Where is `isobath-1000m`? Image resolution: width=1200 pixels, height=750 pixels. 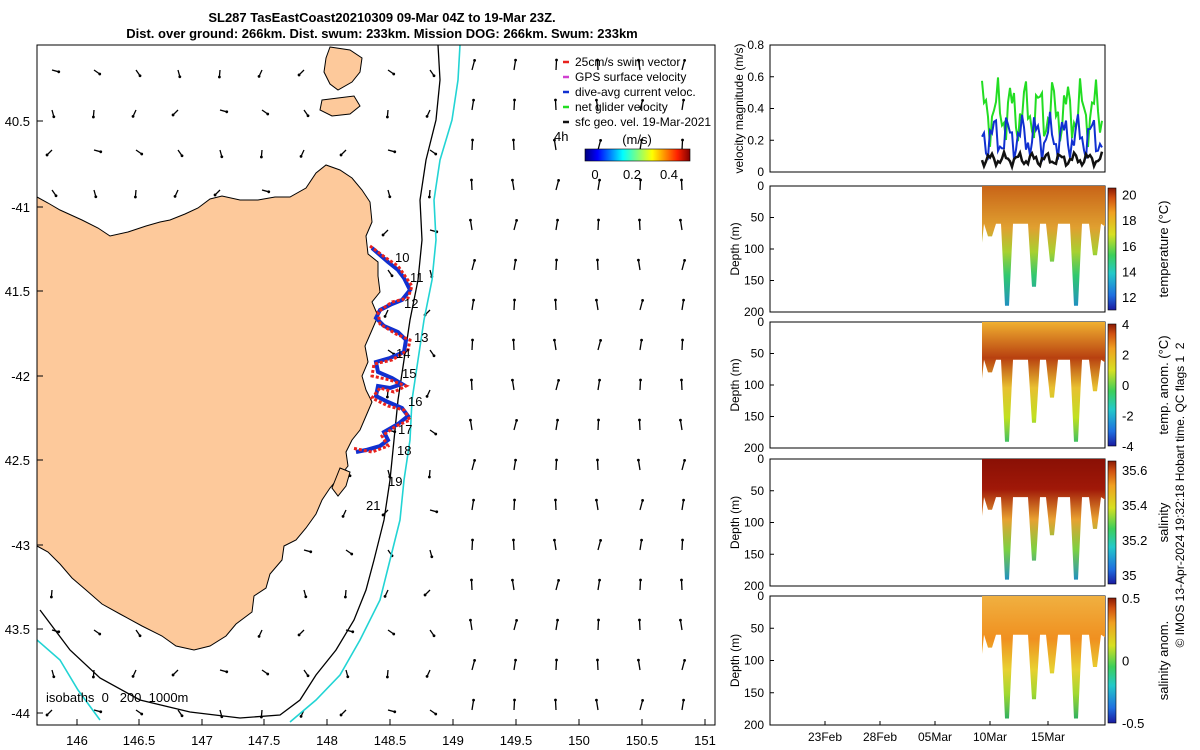 isobath-1000m is located at coordinates (375, 384).